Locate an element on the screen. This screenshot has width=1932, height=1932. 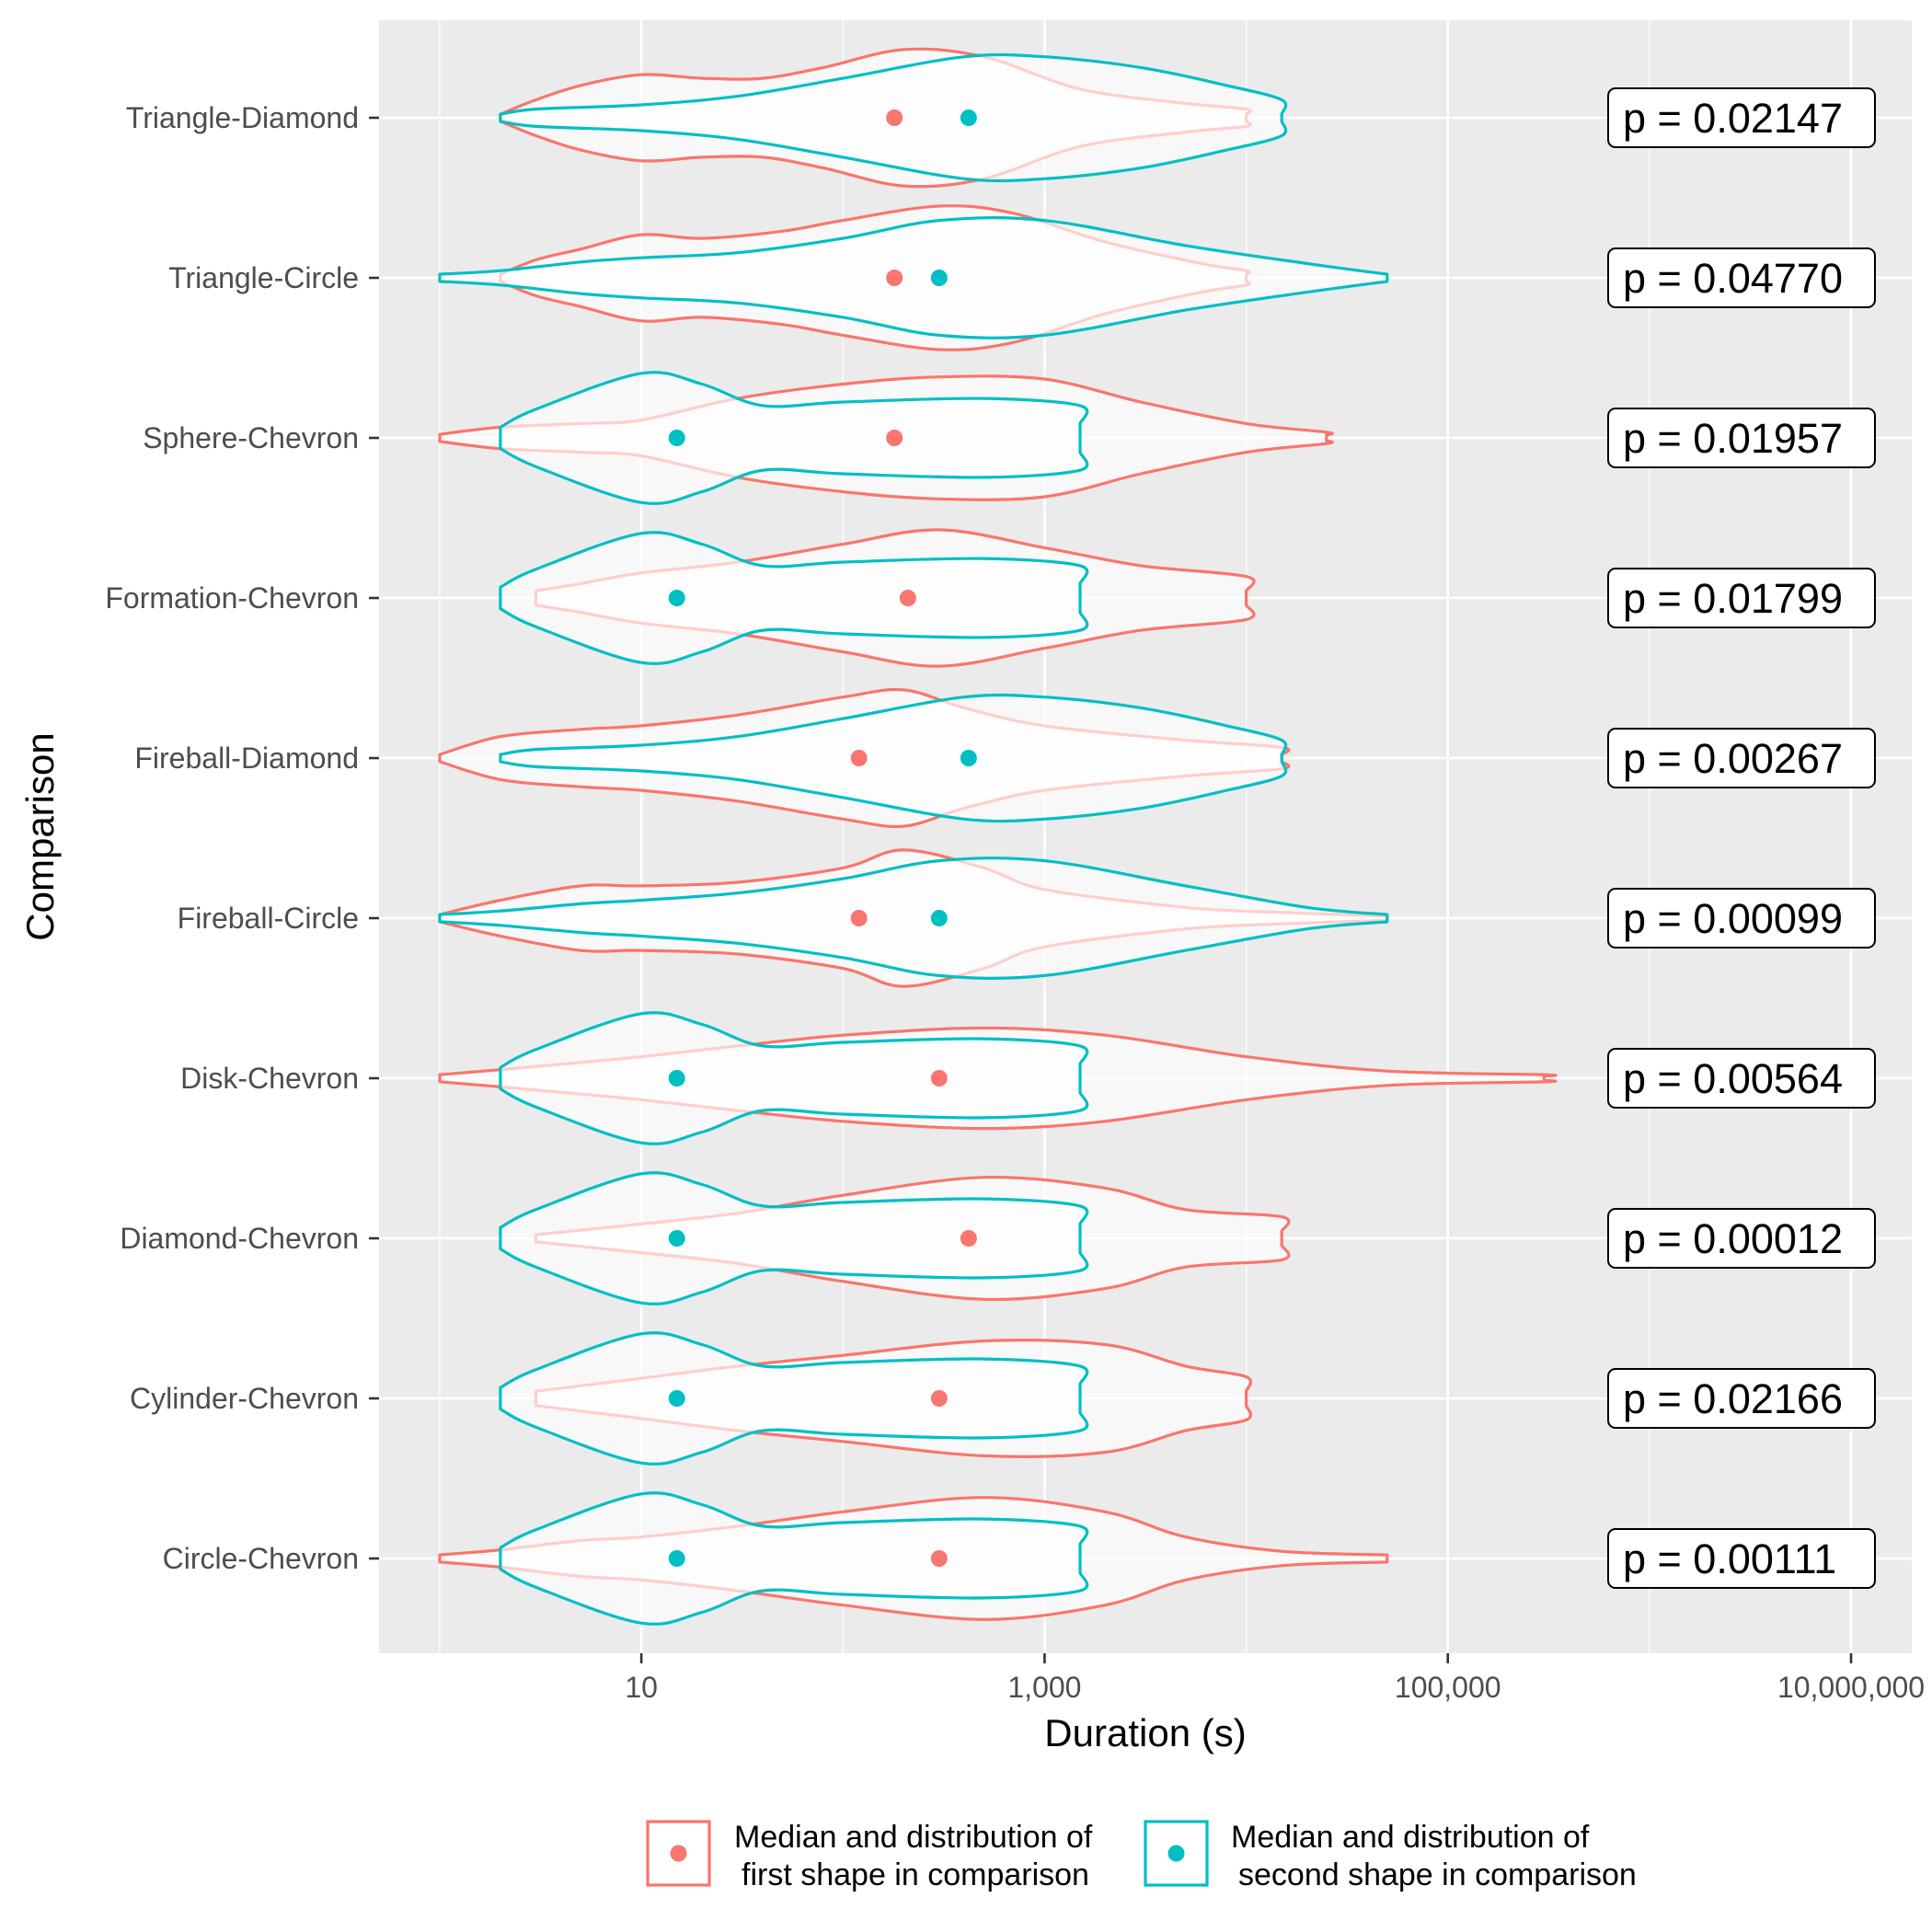
median-point-first-formation-chevron is located at coordinates (907, 598).